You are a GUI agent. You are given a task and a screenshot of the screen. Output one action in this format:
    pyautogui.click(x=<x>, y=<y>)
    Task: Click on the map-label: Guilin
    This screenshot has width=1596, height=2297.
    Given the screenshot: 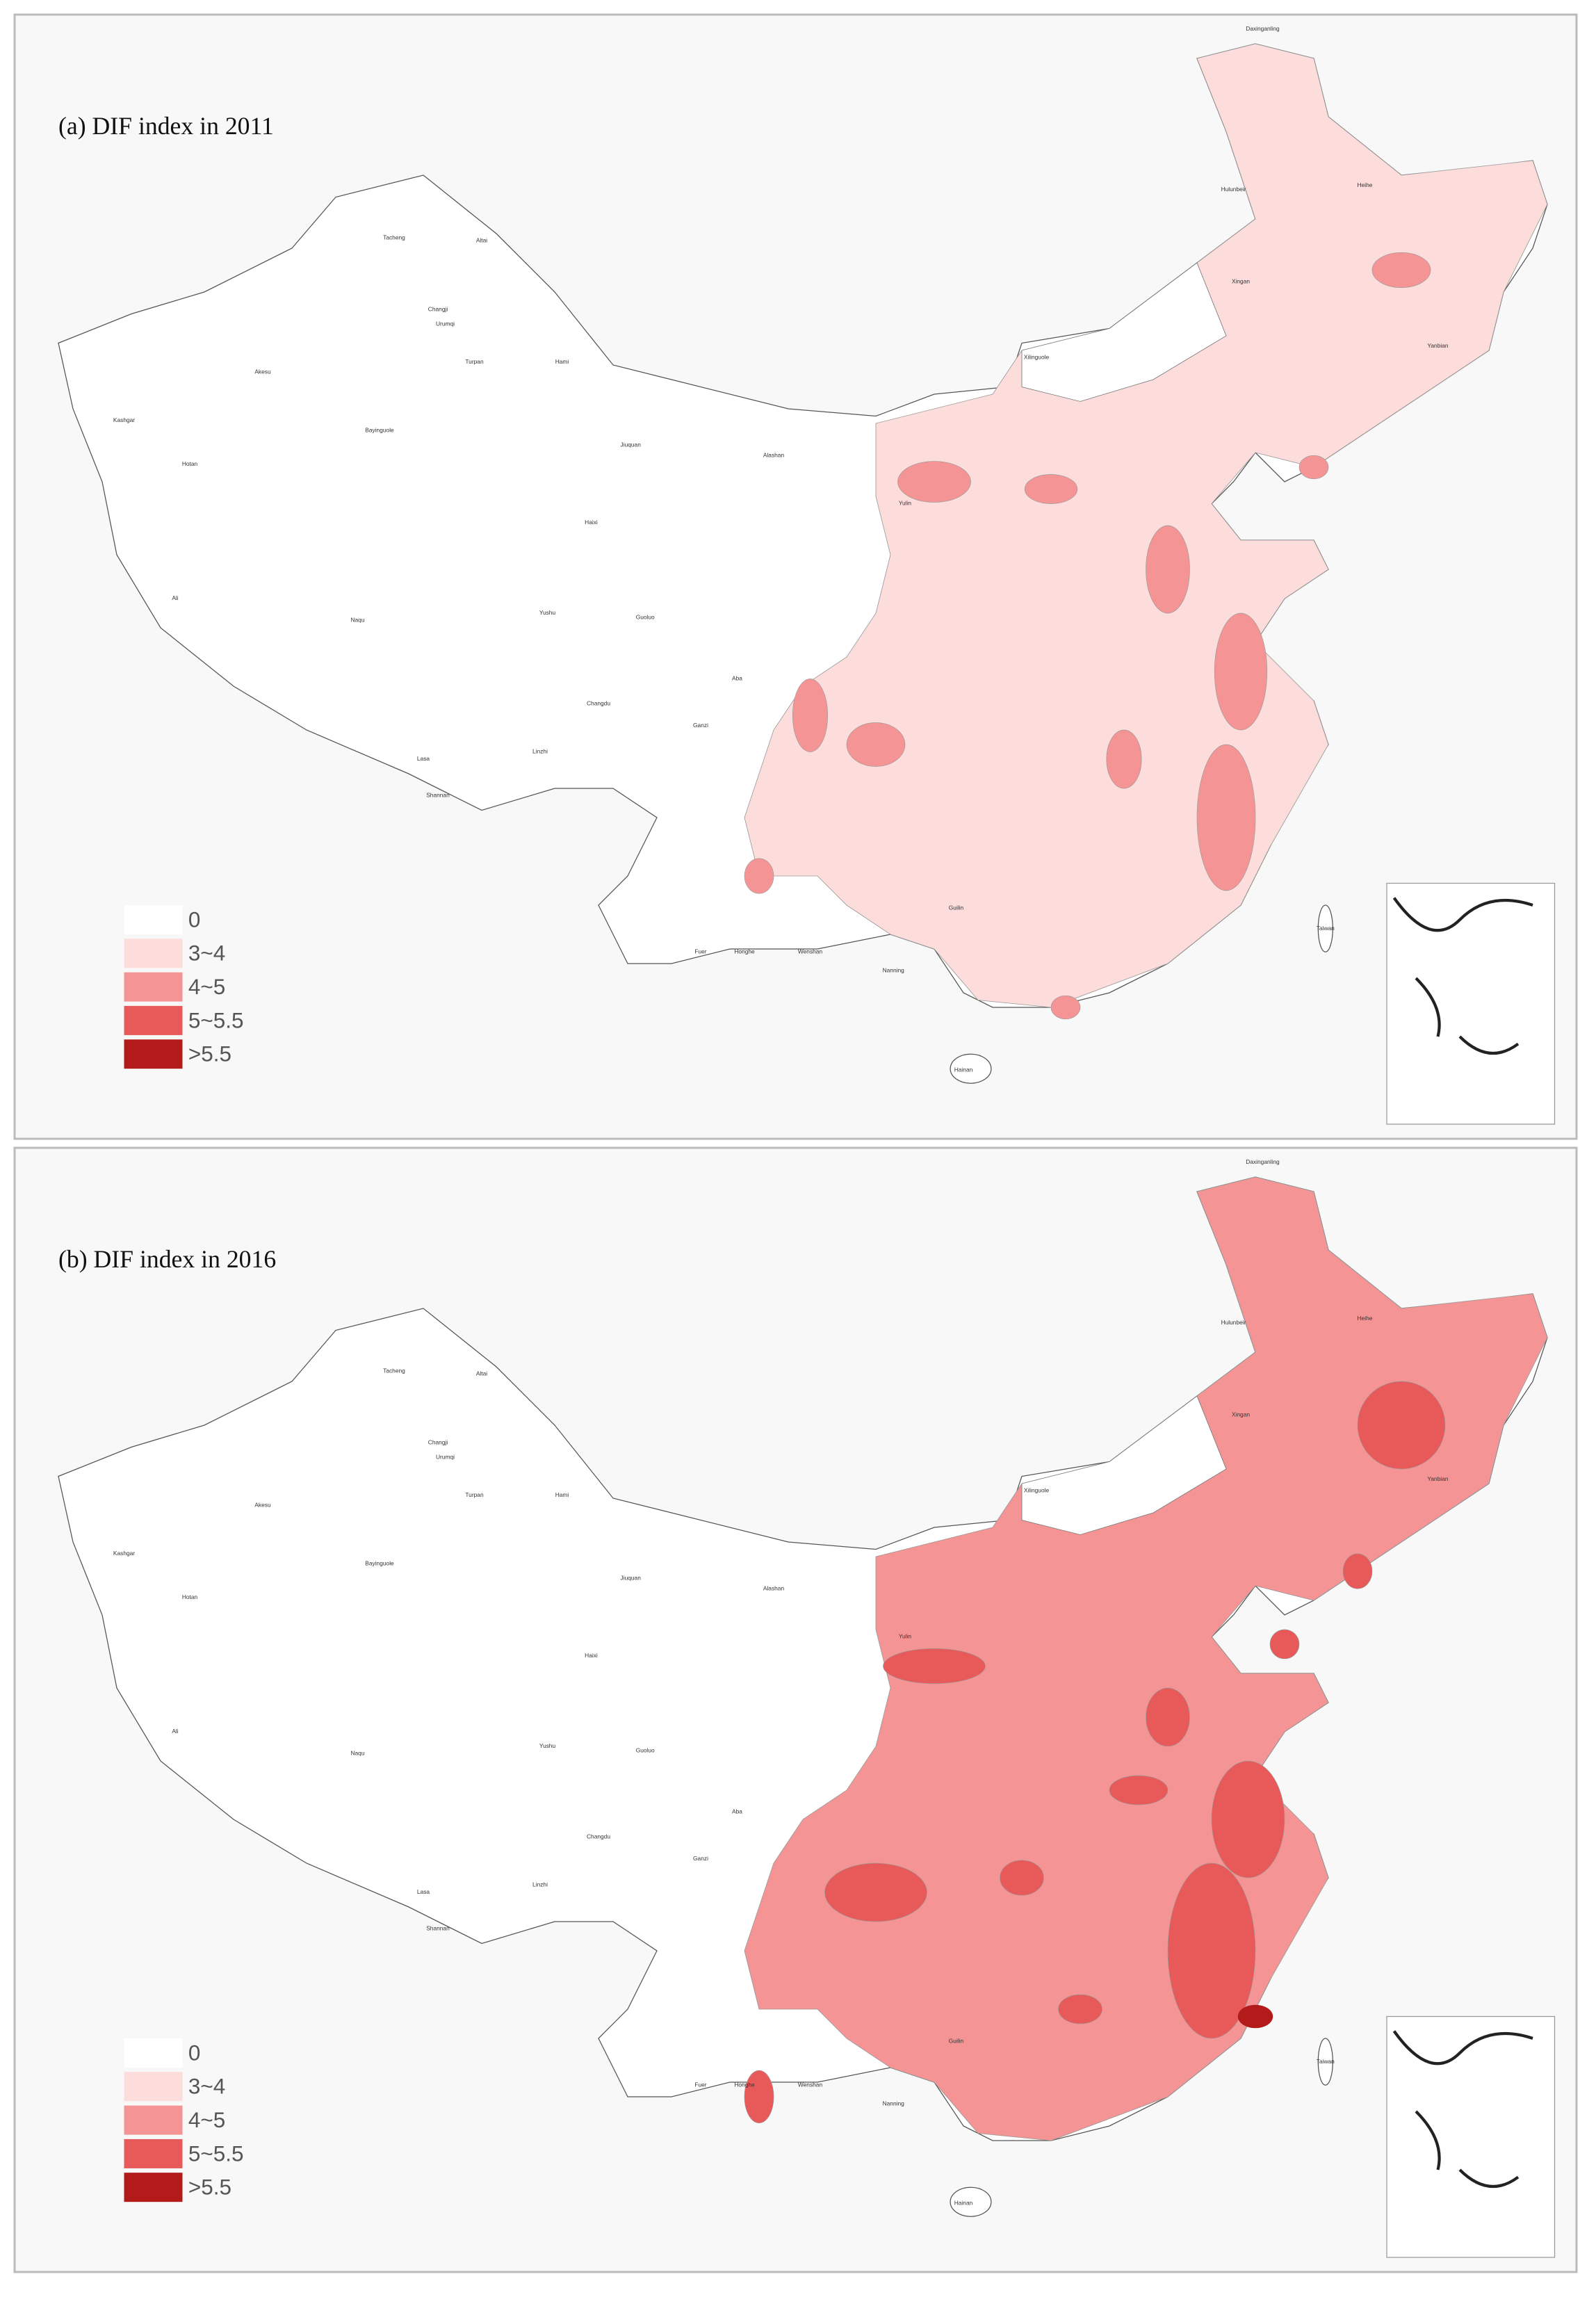 What is the action you would take?
    pyautogui.click(x=956, y=2040)
    